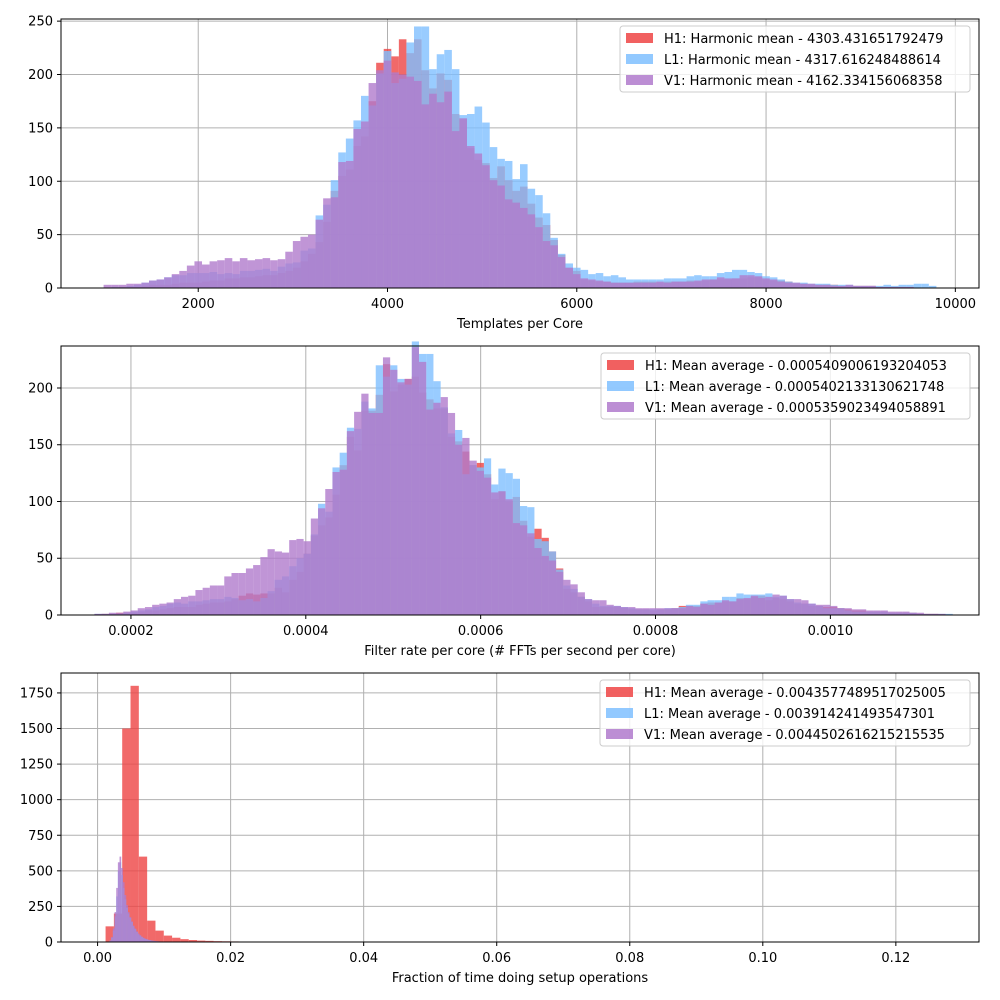  Describe the element at coordinates (629, 958) in the screenshot. I see `x-tick-label: 0.08` at that location.